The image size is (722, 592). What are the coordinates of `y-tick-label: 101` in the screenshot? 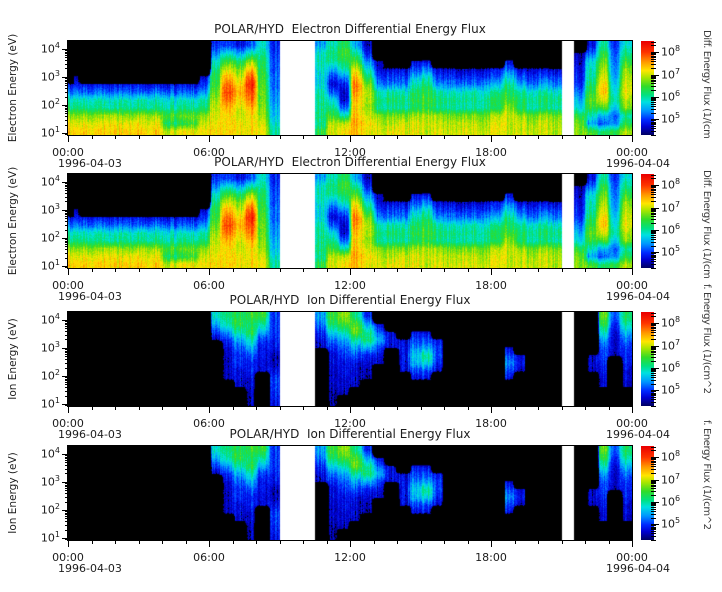 It's located at (45, 265).